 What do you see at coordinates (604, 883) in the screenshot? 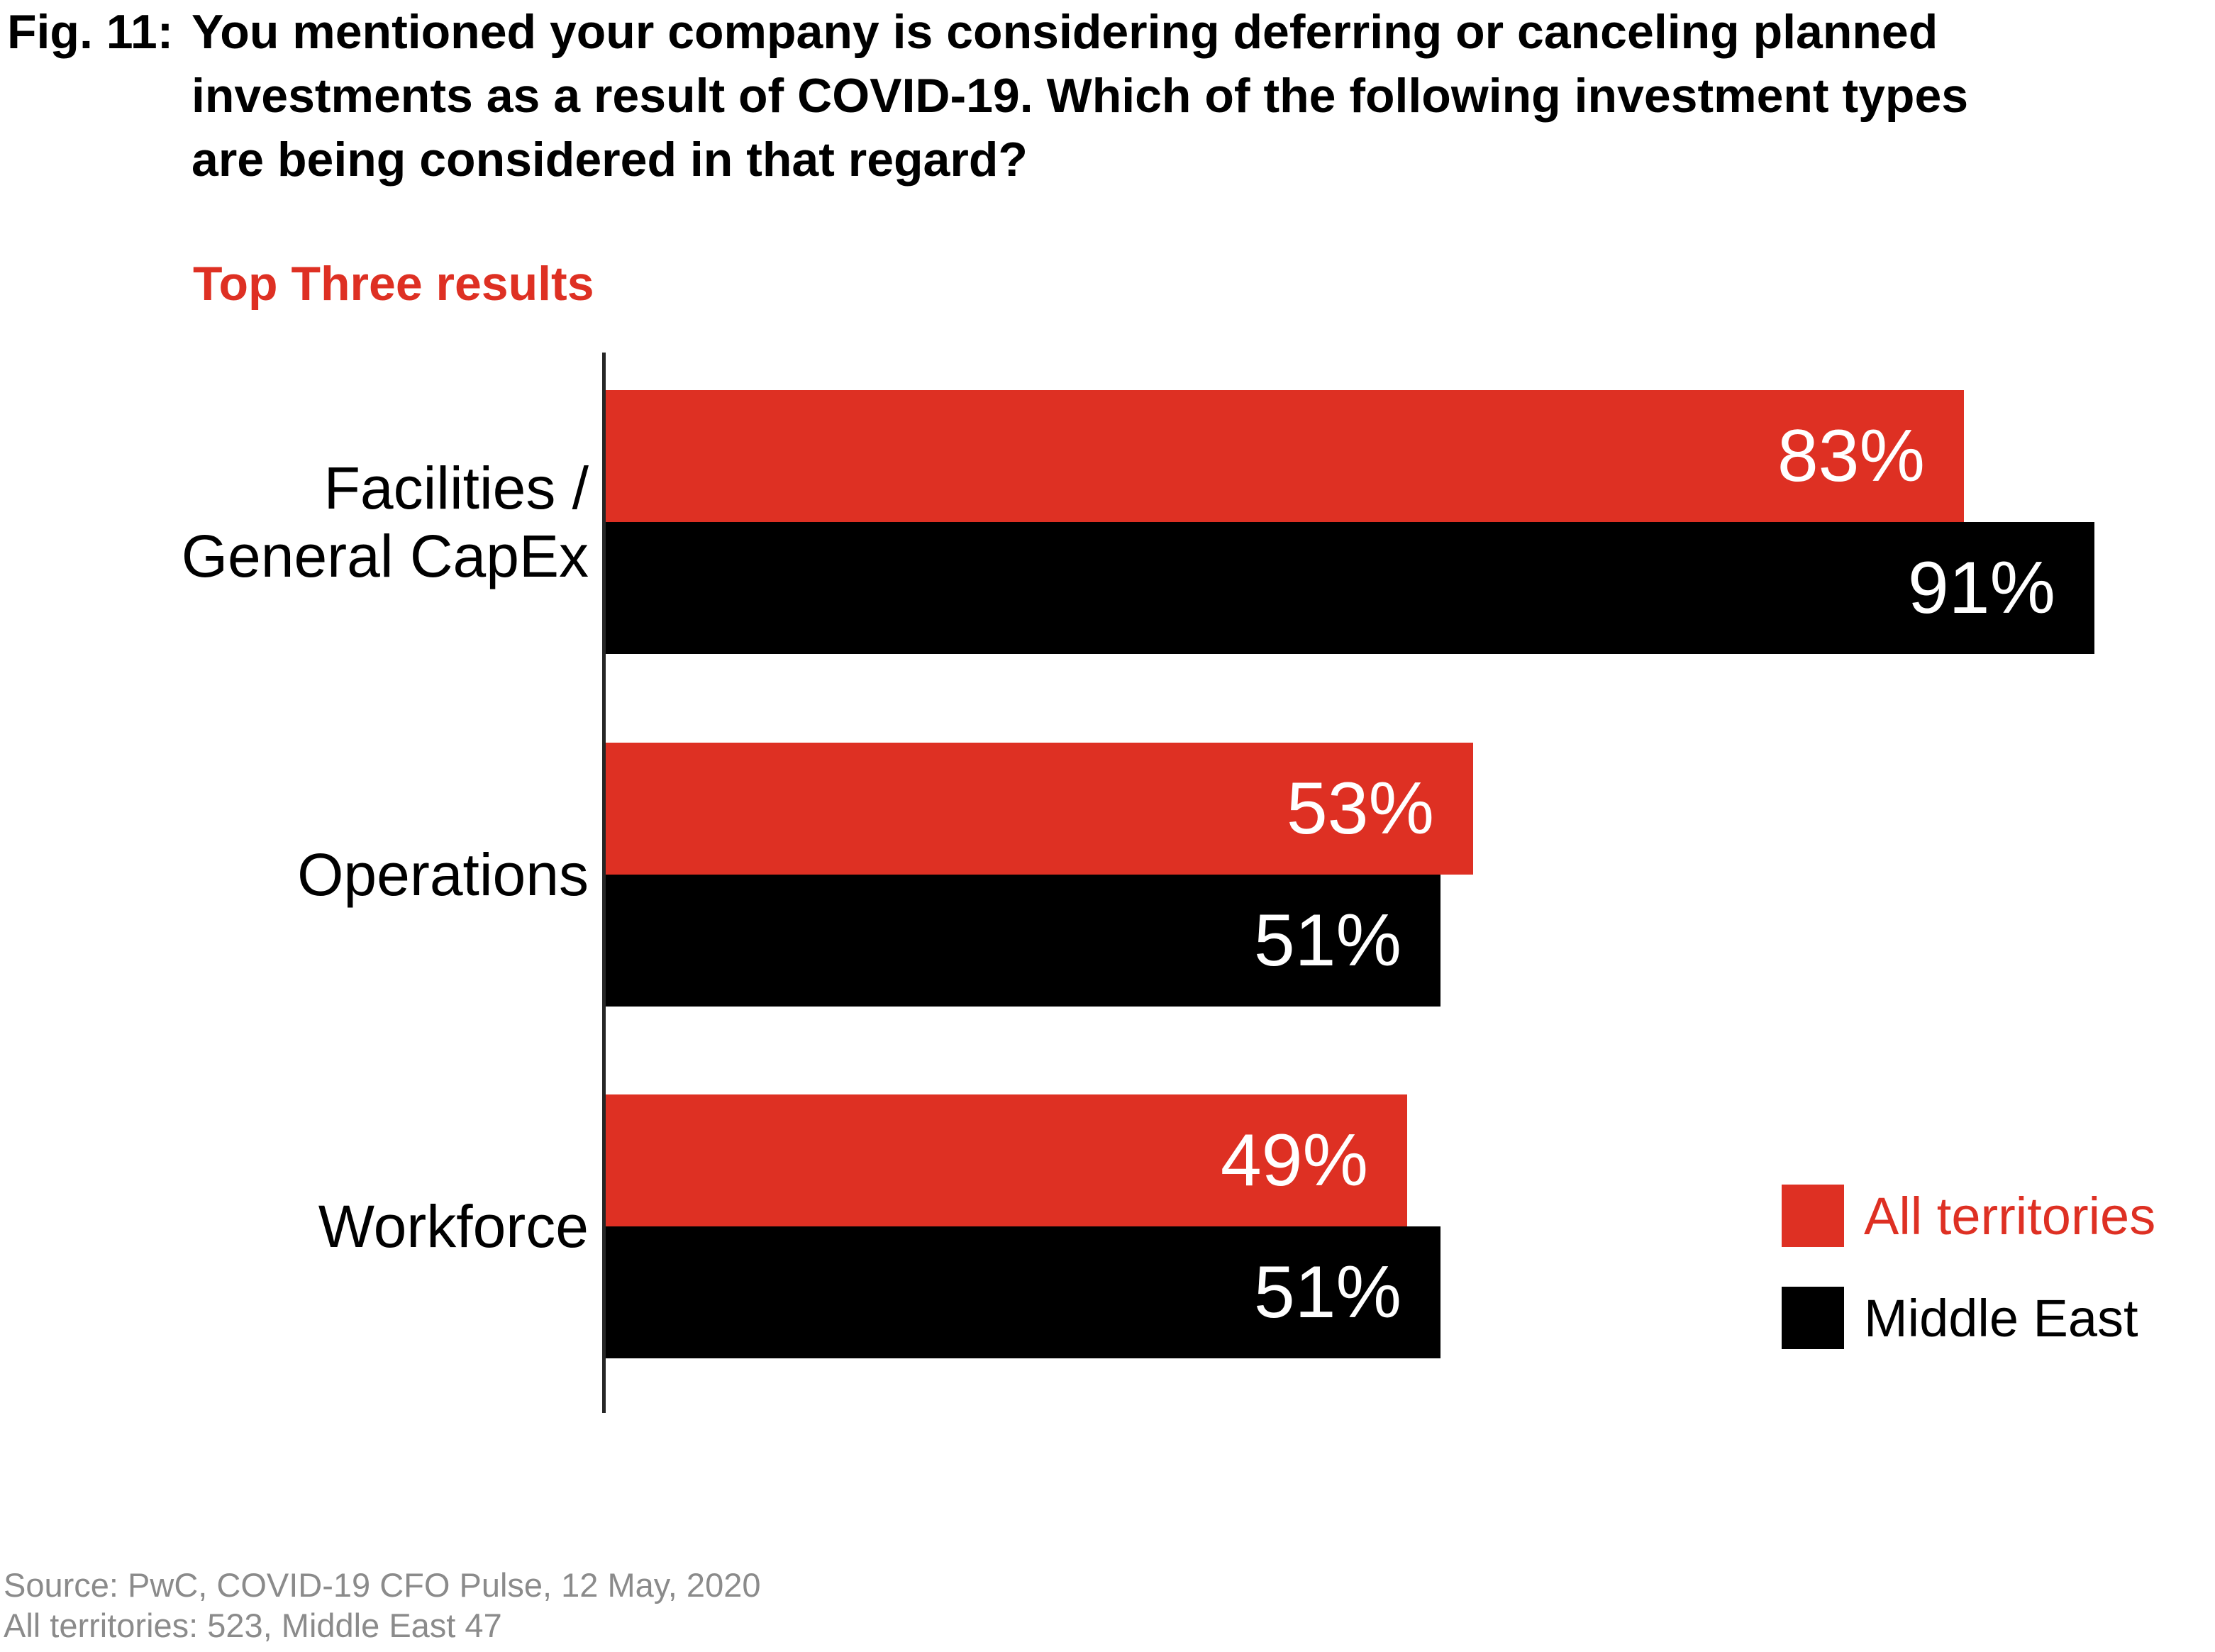
I see `y-axis-line` at bounding box center [604, 883].